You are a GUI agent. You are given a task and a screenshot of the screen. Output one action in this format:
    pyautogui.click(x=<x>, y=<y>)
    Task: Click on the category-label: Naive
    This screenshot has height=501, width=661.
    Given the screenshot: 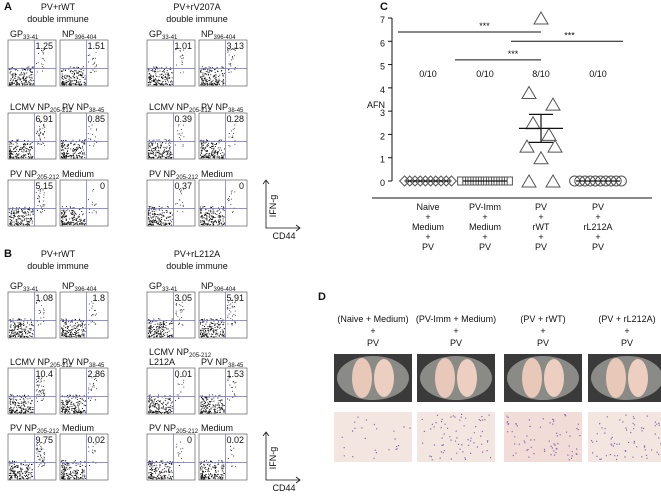 What is the action you would take?
    pyautogui.click(x=427, y=207)
    